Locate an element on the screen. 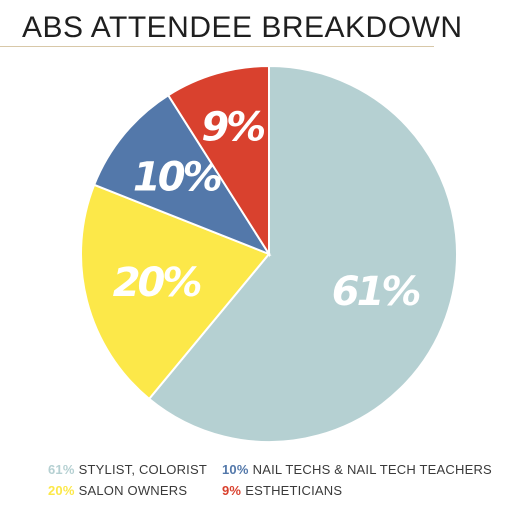 The image size is (512, 507). legend-label: ESTHETICIANS is located at coordinates (294, 490).